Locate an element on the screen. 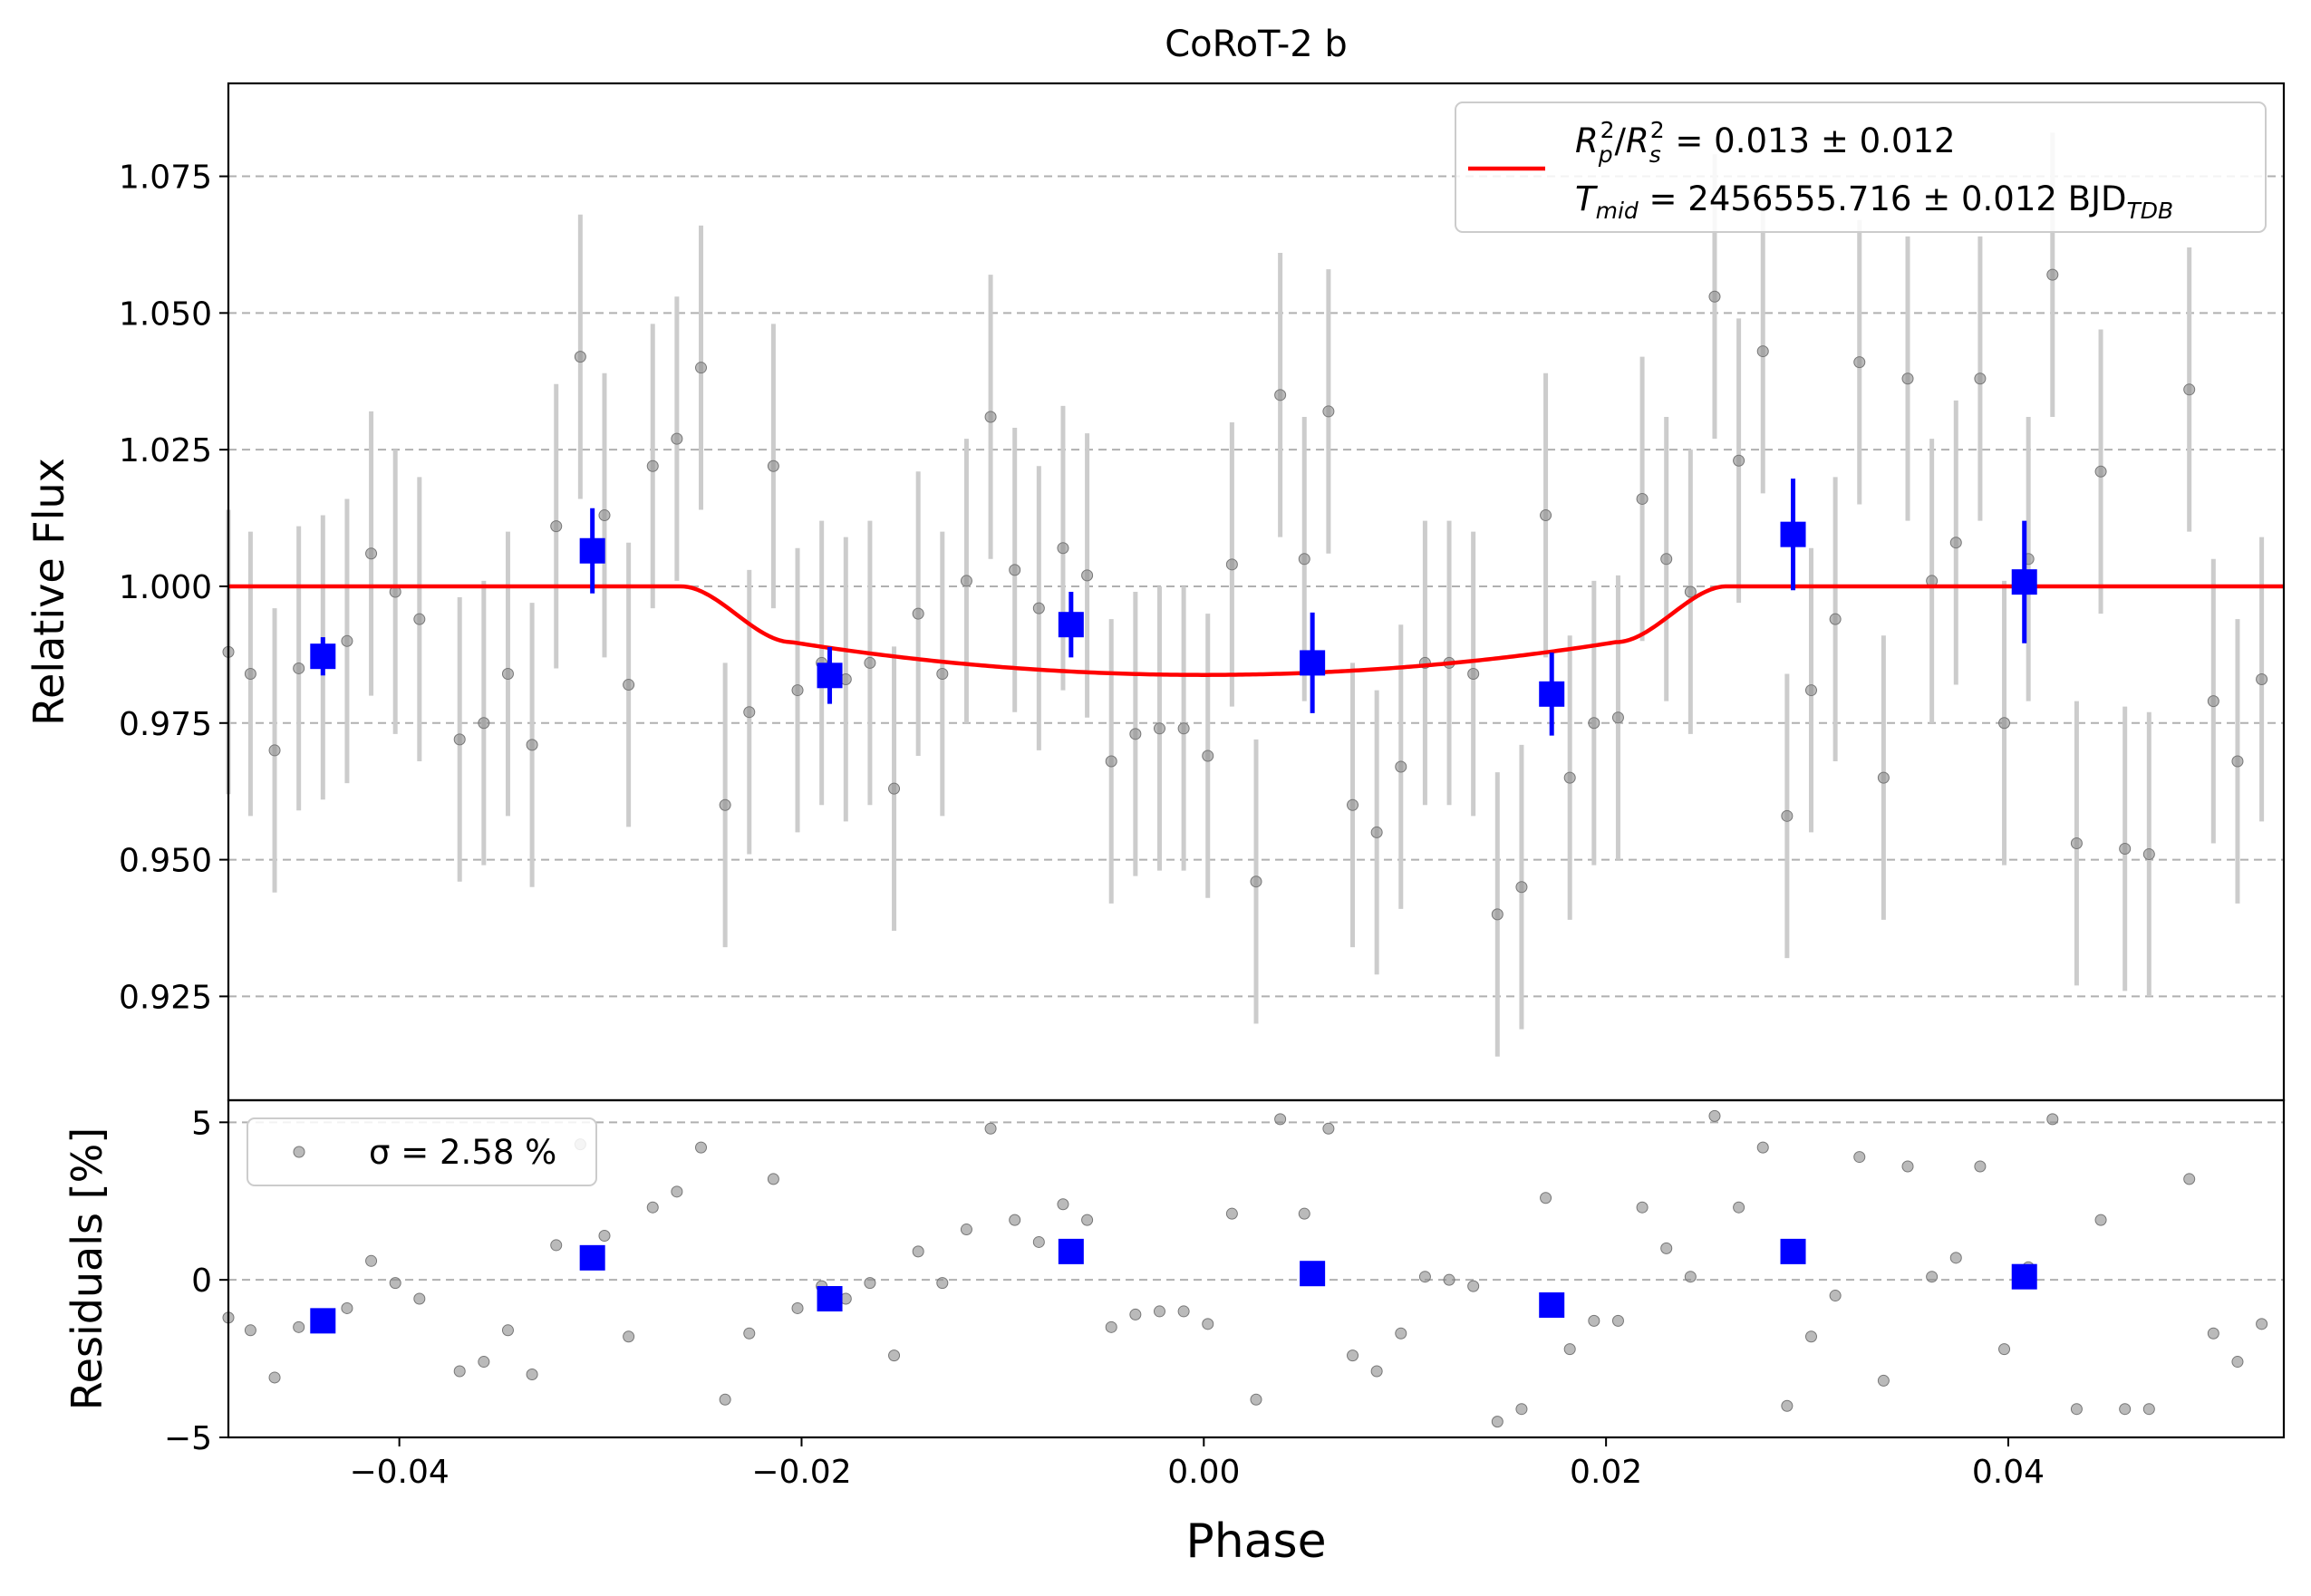 This screenshot has width=2311, height=1596. residual-y-axis-label: Residuals [%] is located at coordinates (87, 1268).